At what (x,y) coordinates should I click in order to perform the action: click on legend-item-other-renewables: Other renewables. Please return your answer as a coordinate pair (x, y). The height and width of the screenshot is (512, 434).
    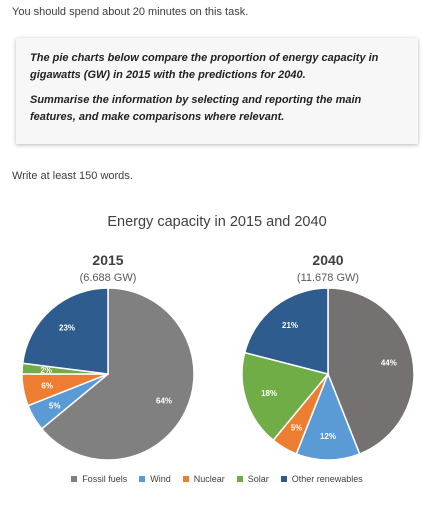
    Looking at the image, I should click on (321, 479).